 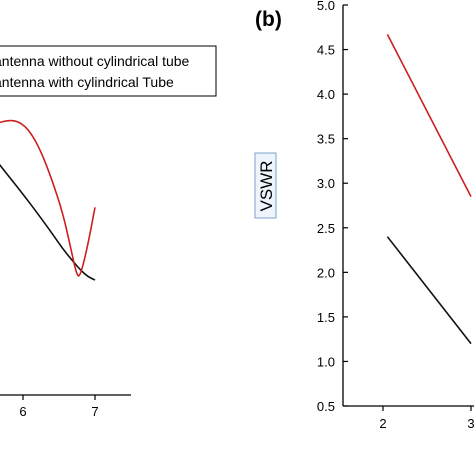 What do you see at coordinates (268, 19) in the screenshot?
I see `panel-label: (b)` at bounding box center [268, 19].